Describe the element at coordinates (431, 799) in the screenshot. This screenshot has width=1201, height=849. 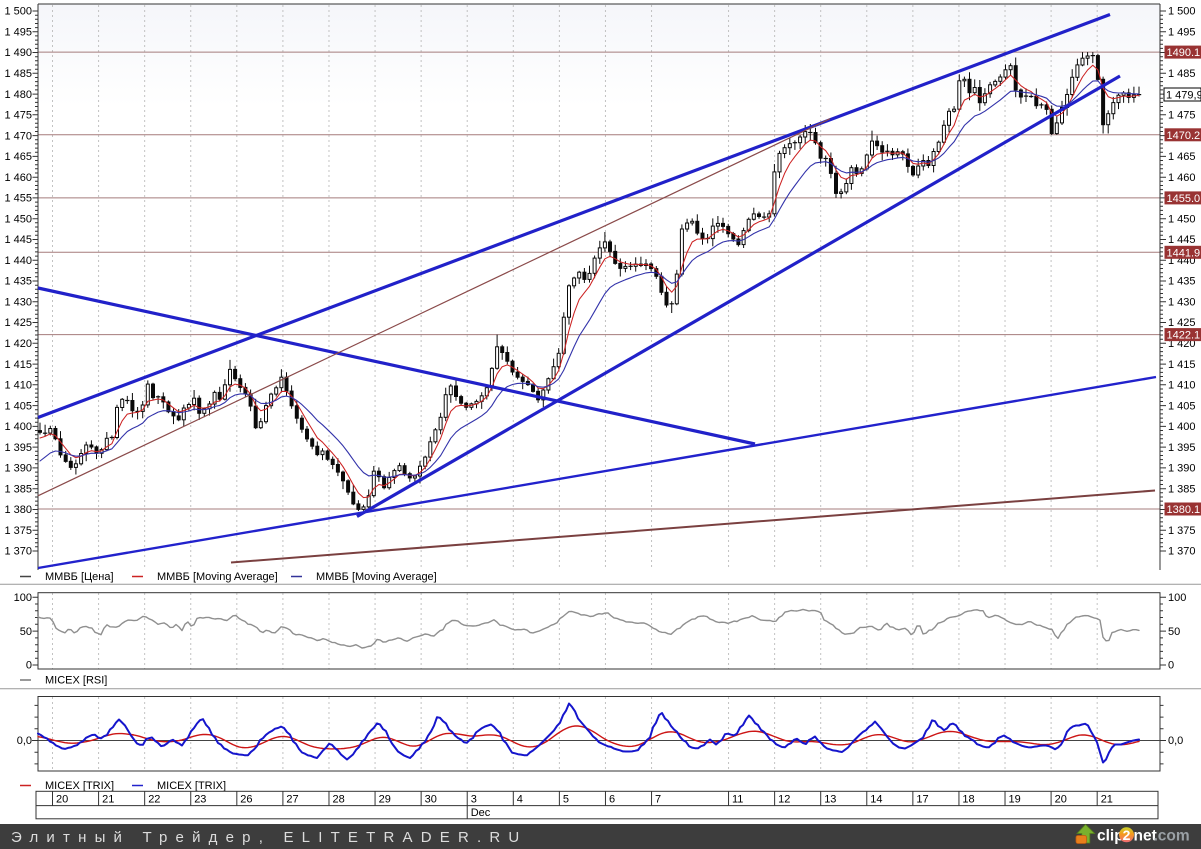
I see `svg-text: 30` at that location.